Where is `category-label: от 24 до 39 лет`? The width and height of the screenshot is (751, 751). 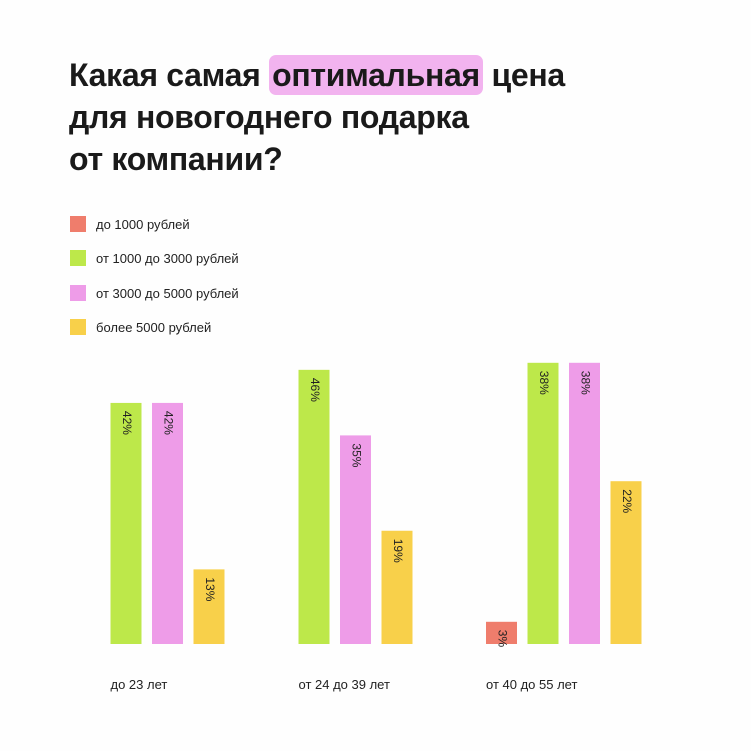 category-label: от 24 до 39 лет is located at coordinates (344, 684).